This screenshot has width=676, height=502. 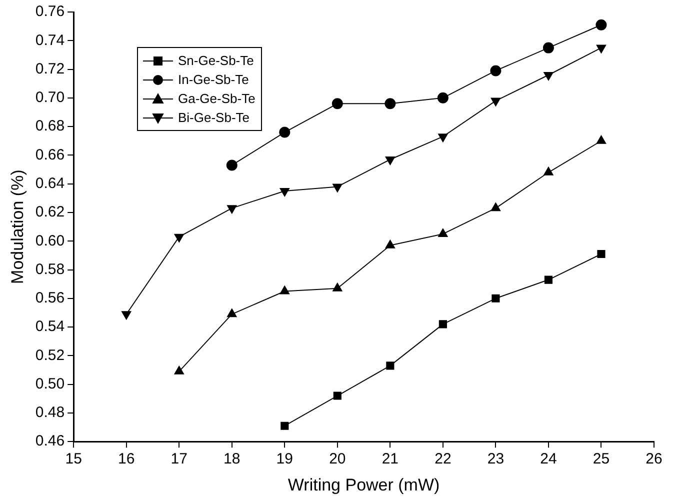 What do you see at coordinates (601, 459) in the screenshot?
I see `x-tick-label: 25` at bounding box center [601, 459].